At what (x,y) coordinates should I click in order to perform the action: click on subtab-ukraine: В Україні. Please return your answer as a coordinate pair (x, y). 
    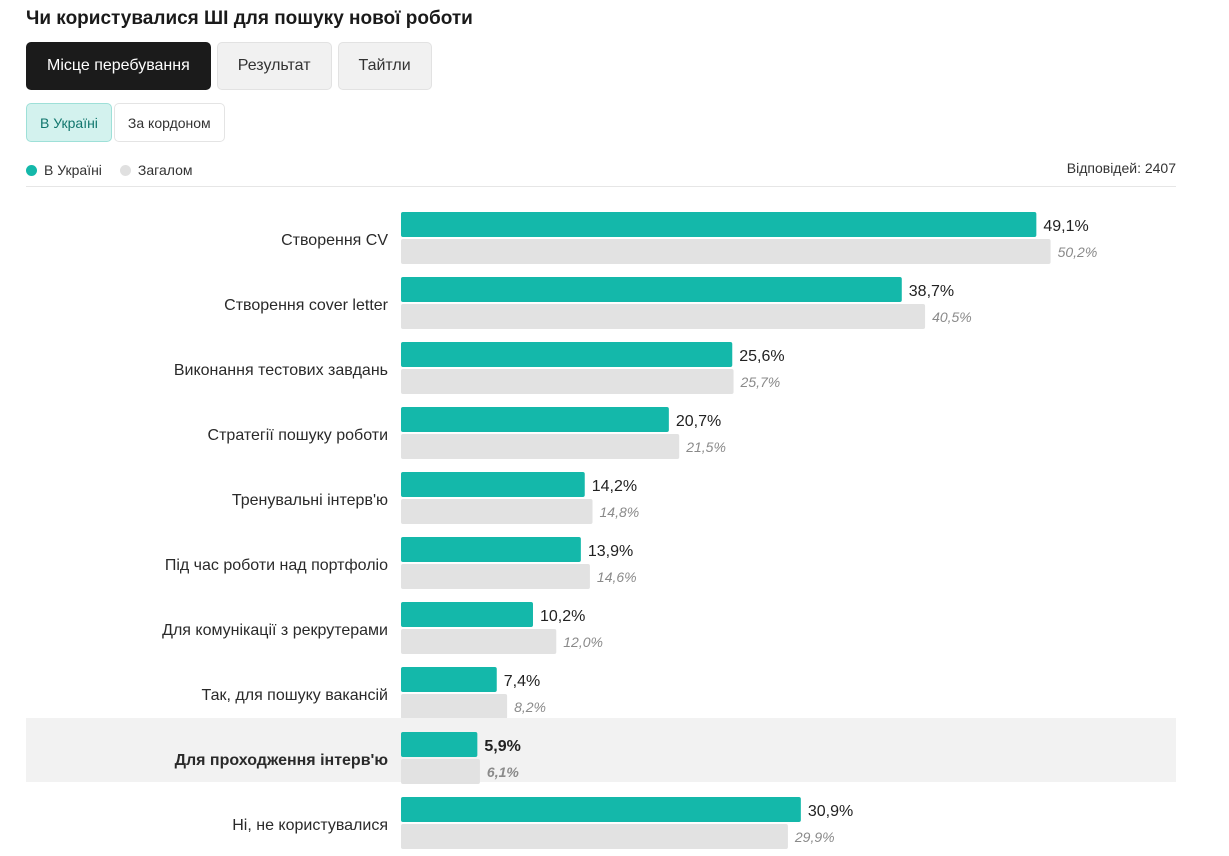
    Looking at the image, I should click on (69, 122).